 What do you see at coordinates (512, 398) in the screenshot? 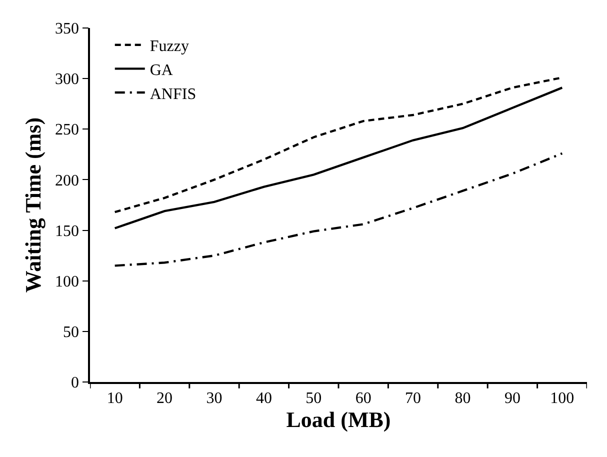
I see `x-tick-label: 90` at bounding box center [512, 398].